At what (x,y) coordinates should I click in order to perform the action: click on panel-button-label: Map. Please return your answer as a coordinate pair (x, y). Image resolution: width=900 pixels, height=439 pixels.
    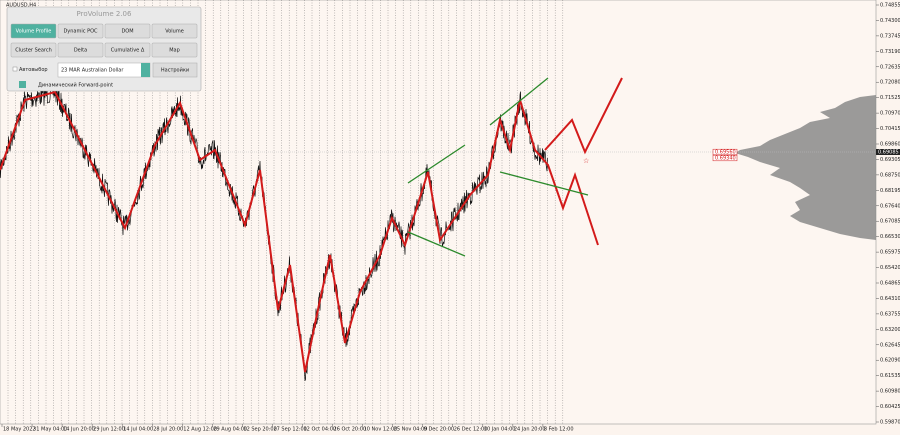
    Looking at the image, I should click on (174, 51).